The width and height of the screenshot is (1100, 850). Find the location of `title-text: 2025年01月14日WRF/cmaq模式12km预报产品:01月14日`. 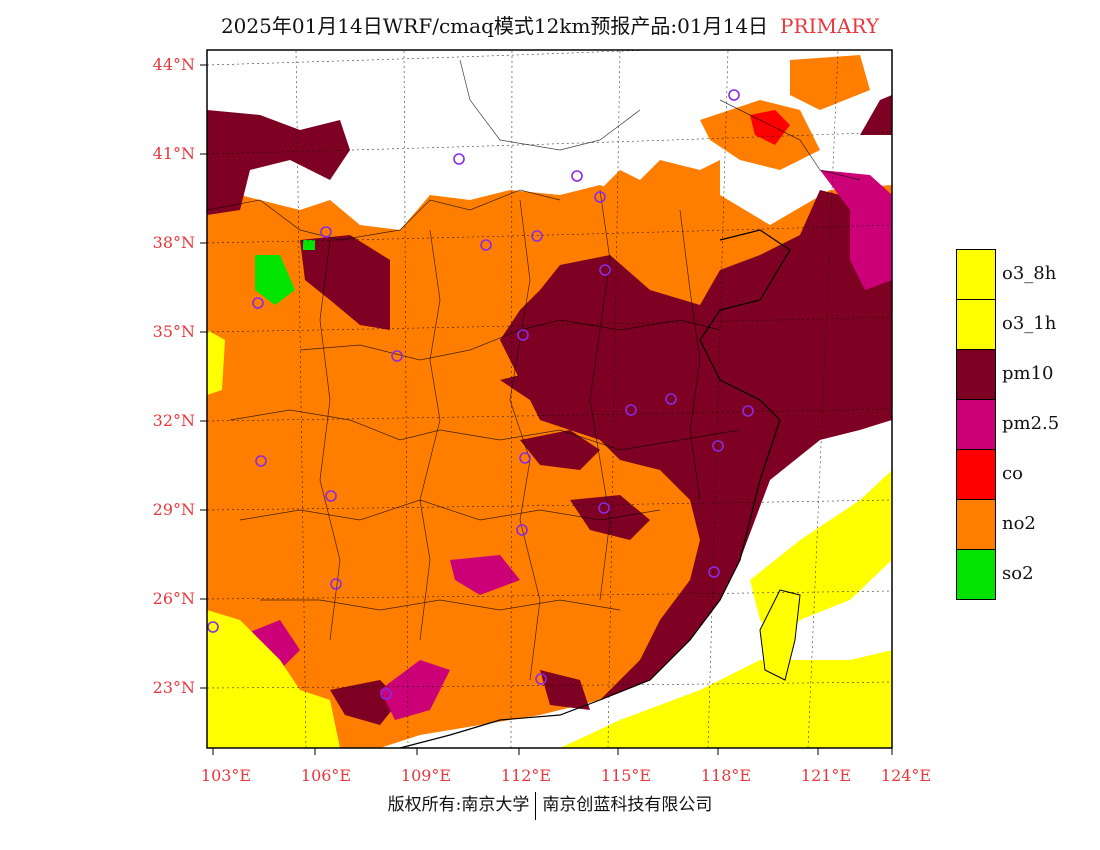

title-text: 2025年01月14日WRF/cmaq模式12km预报产品:01月14日 is located at coordinates (494, 26).